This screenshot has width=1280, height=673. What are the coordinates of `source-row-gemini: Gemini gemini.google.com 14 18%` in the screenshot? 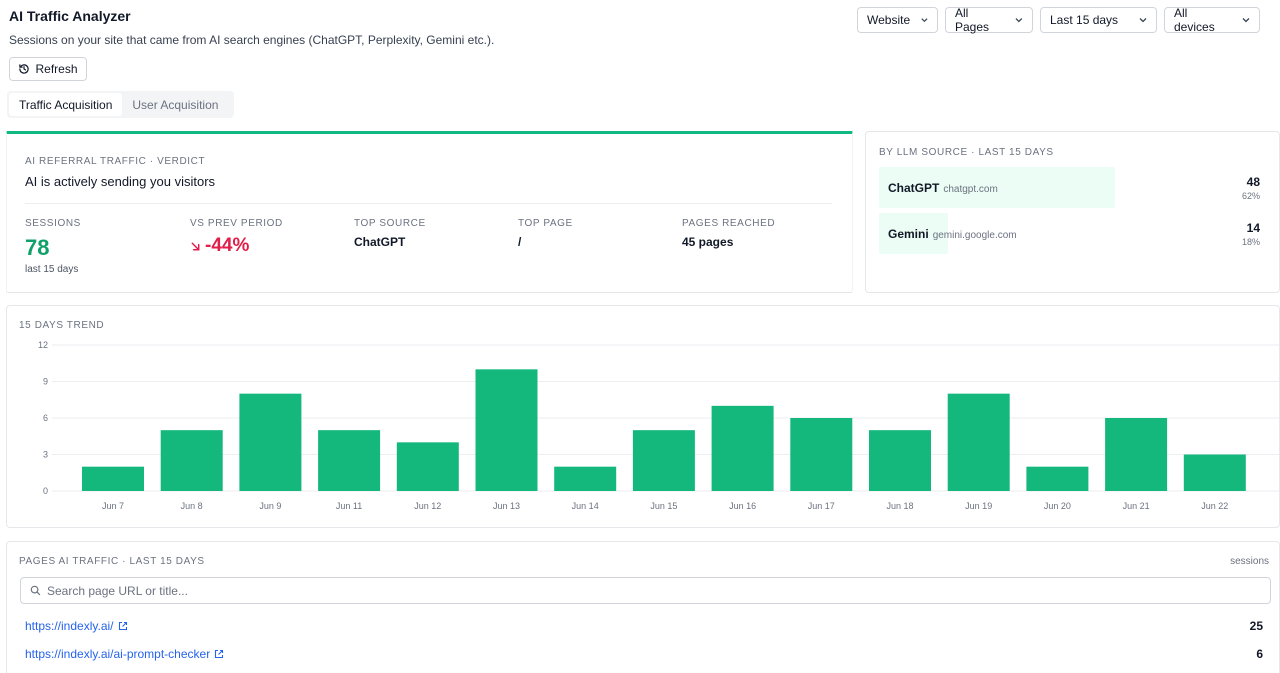 It's located at (1069, 233).